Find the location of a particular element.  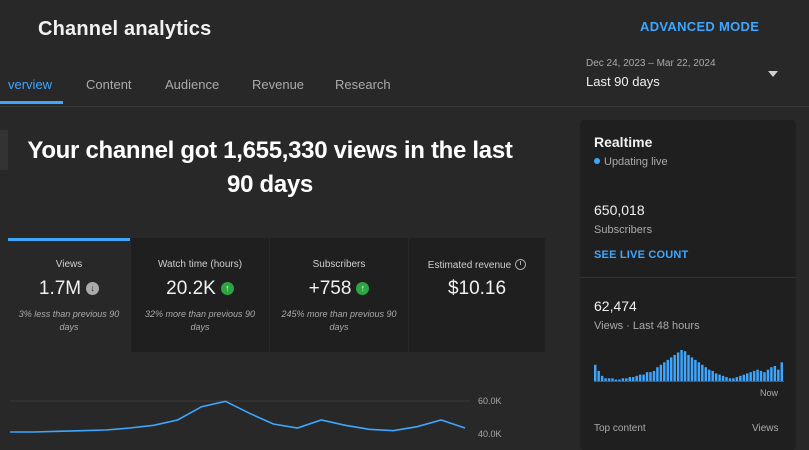

realtime-views-label: Views · Last 48 hours is located at coordinates (647, 326).